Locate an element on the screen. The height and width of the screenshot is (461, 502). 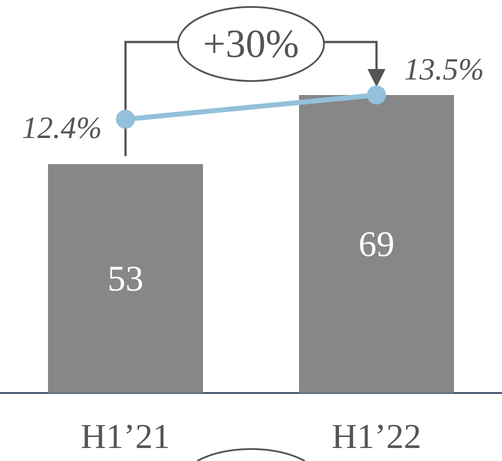
x-tick-label: H1’21 is located at coordinates (125, 436).